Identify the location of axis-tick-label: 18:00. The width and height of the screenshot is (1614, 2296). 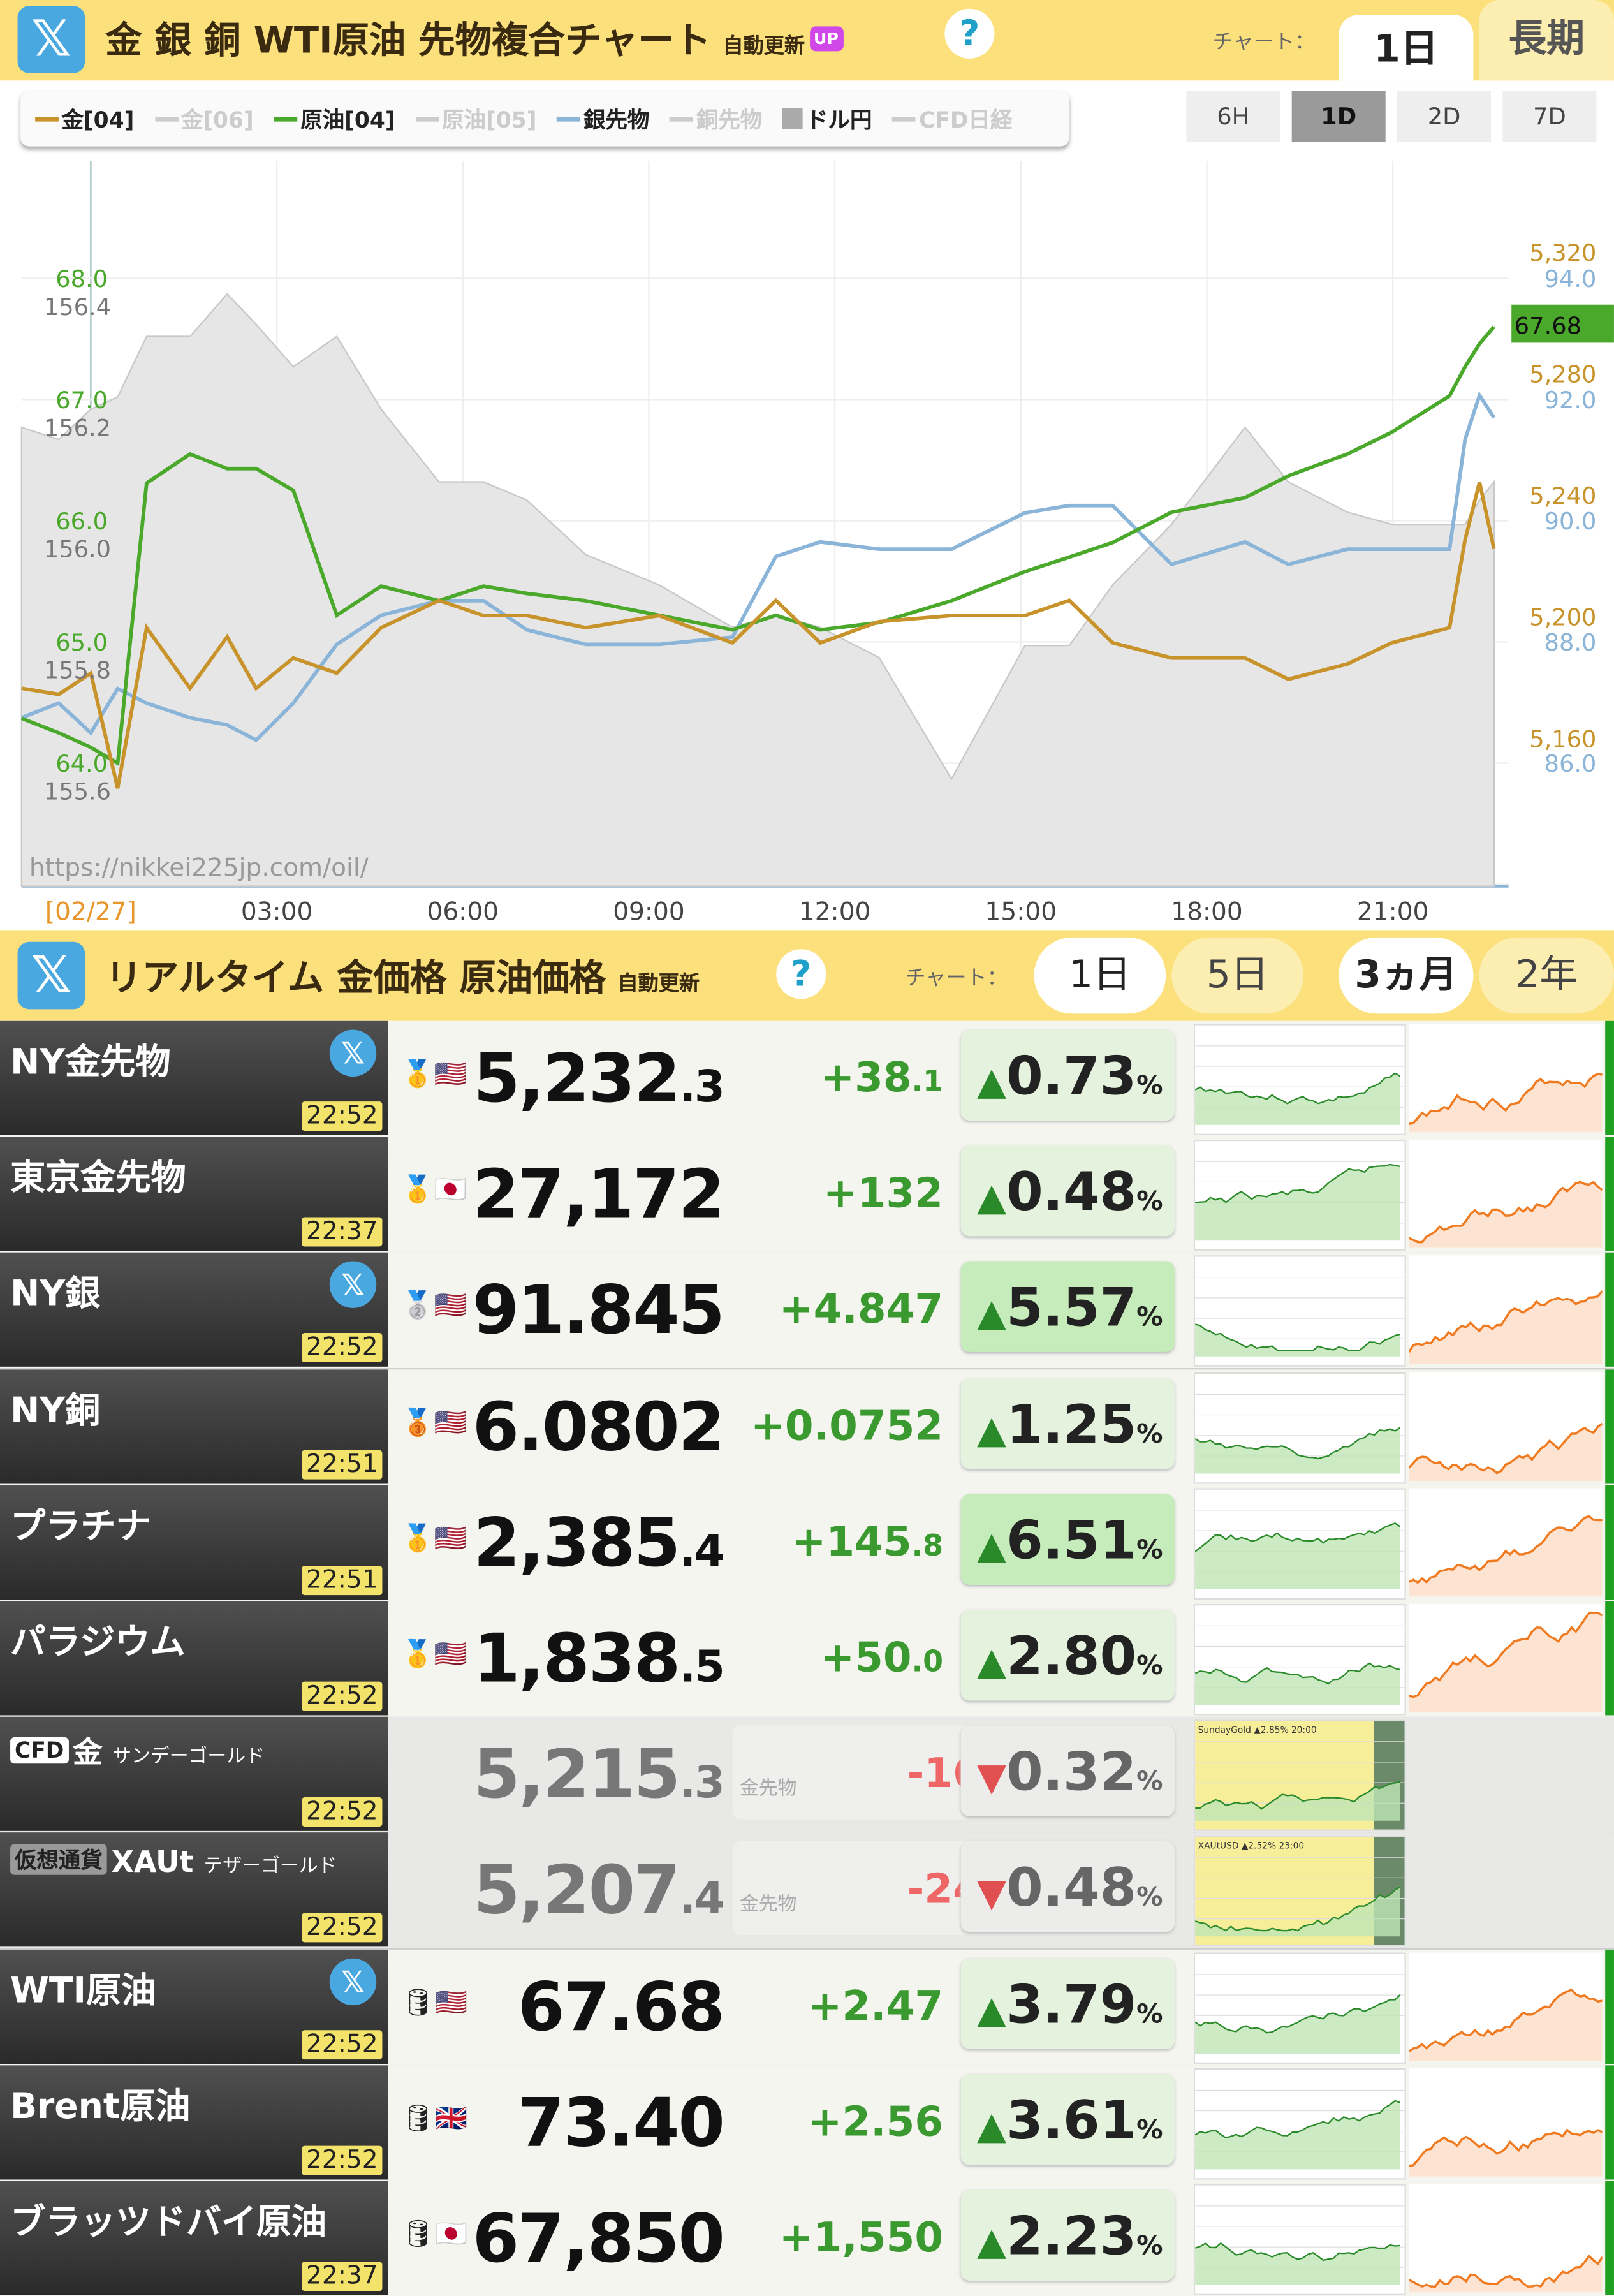
(1206, 911).